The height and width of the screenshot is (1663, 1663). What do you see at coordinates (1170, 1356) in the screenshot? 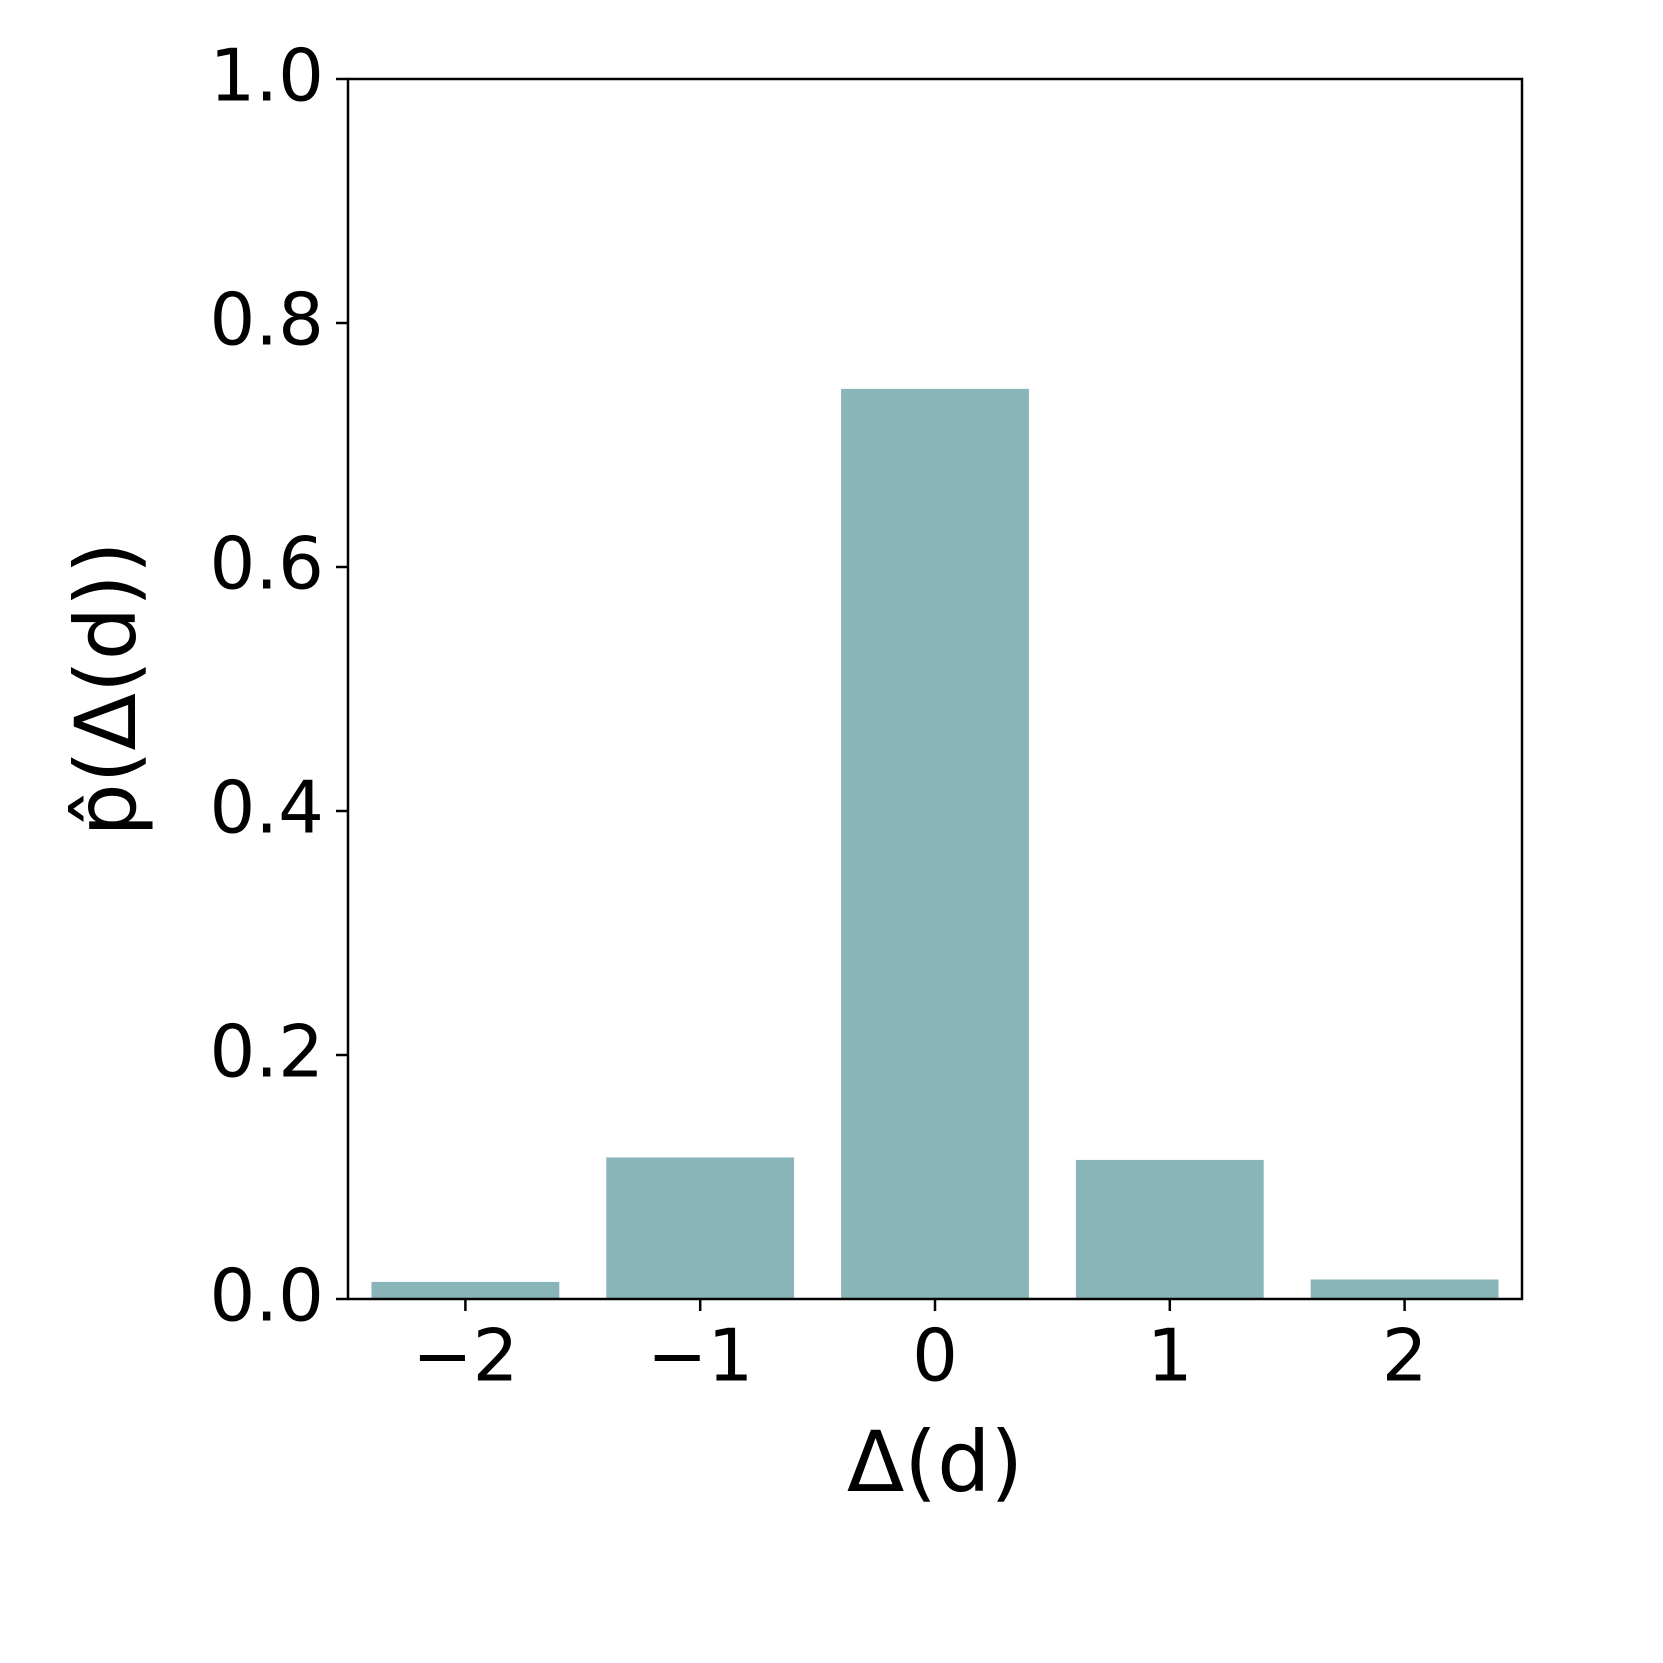
I see `x-tick-label: 1` at bounding box center [1170, 1356].